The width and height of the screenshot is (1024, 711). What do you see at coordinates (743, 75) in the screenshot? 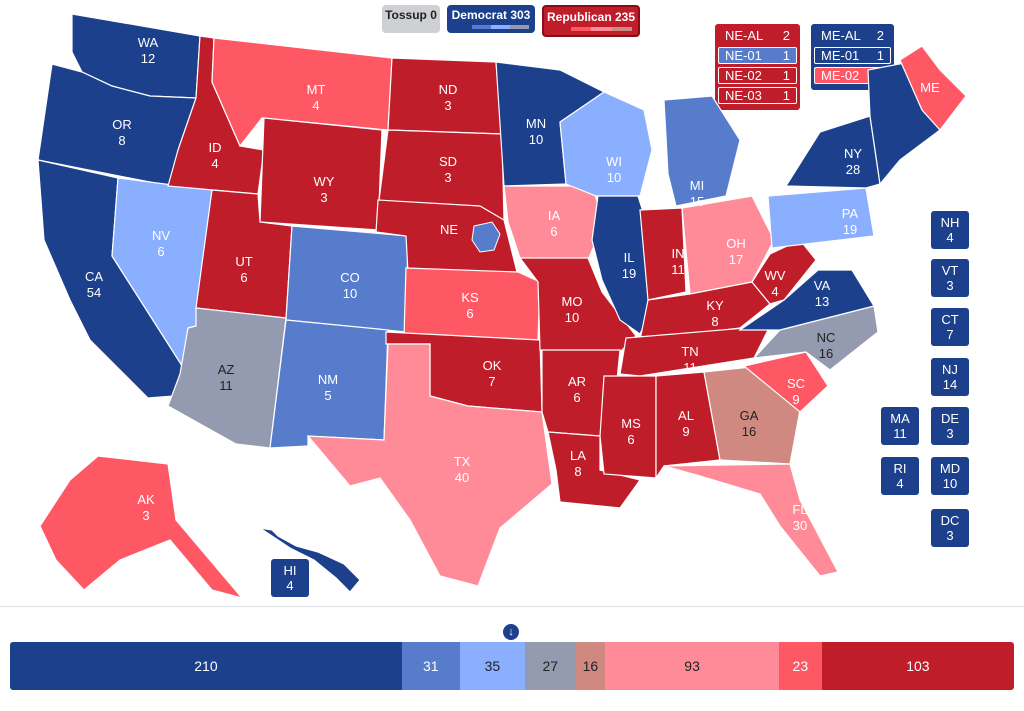
I see `district-name: NE-02` at bounding box center [743, 75].